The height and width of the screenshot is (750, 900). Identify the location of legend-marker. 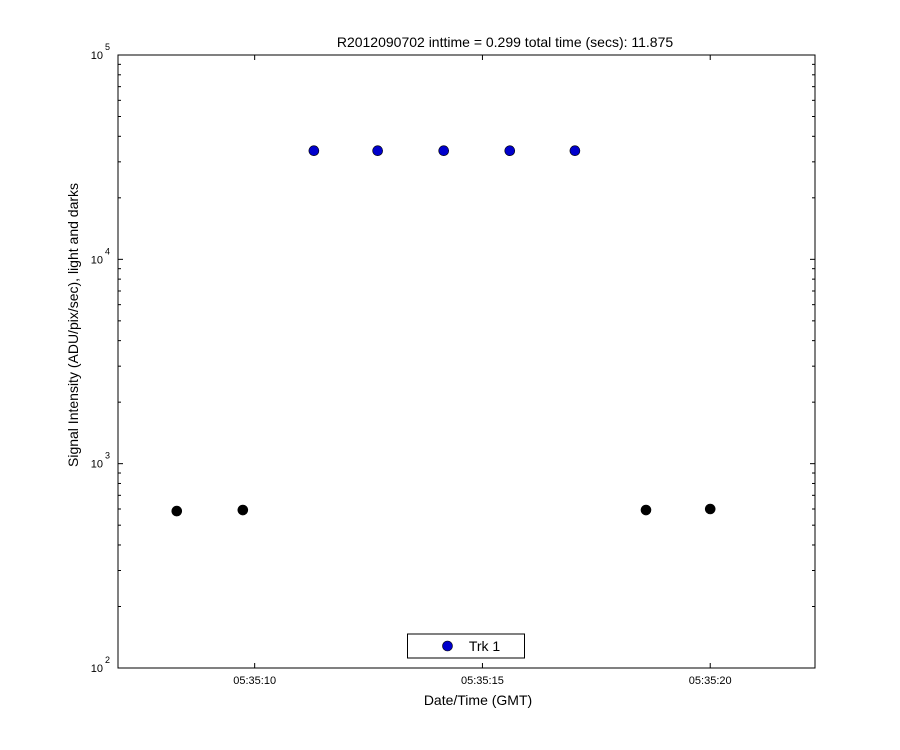
(447, 646).